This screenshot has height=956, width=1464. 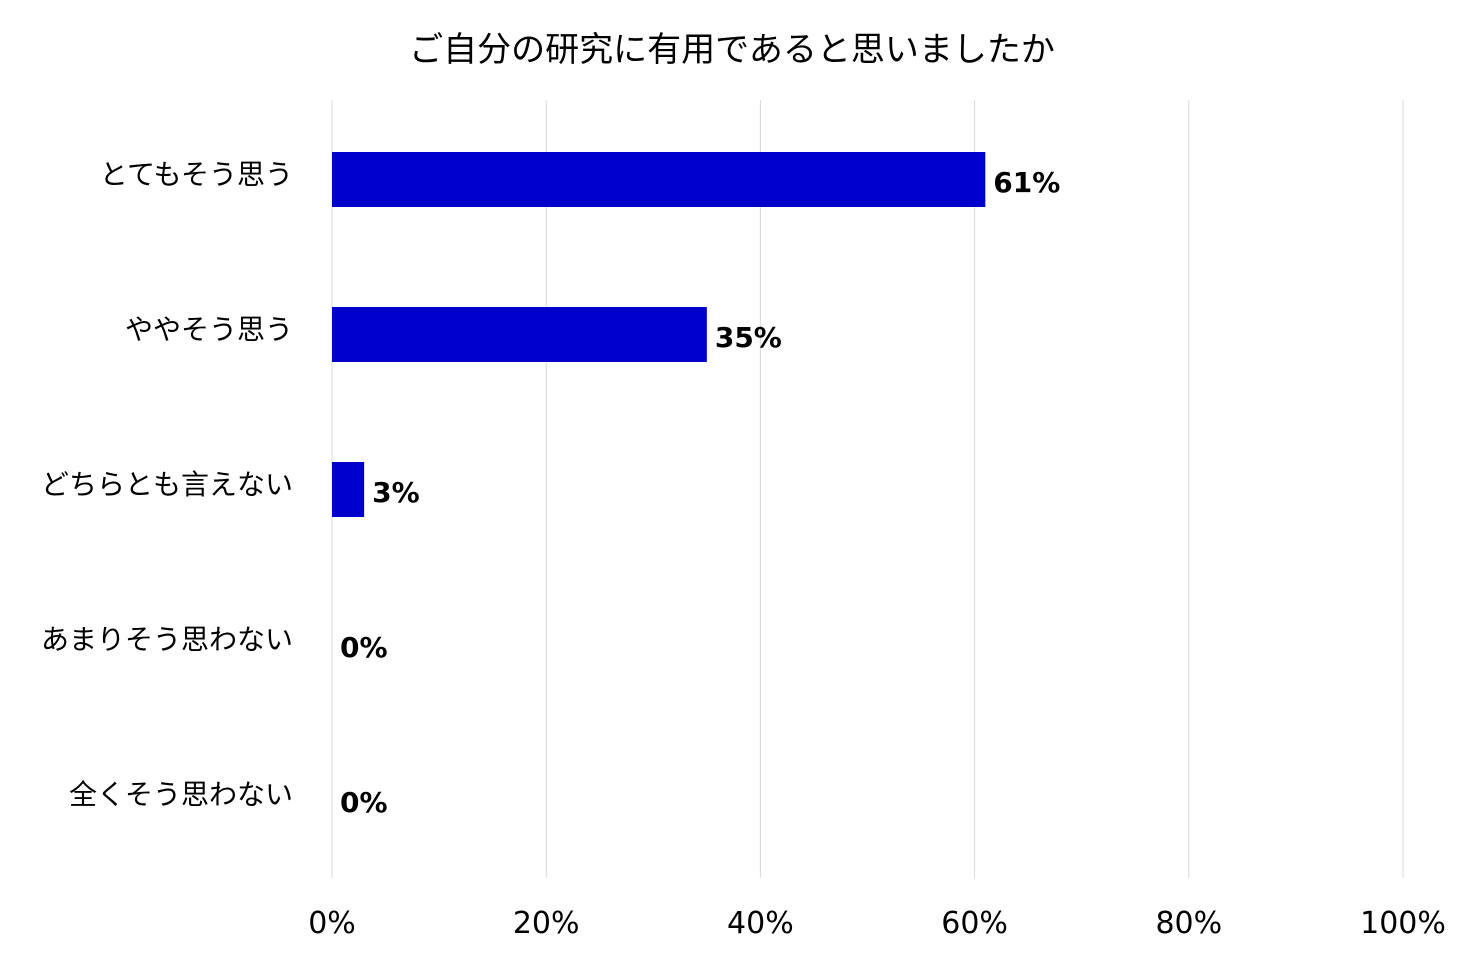 What do you see at coordinates (209, 329) in the screenshot?
I see `category-label: ややそう思う` at bounding box center [209, 329].